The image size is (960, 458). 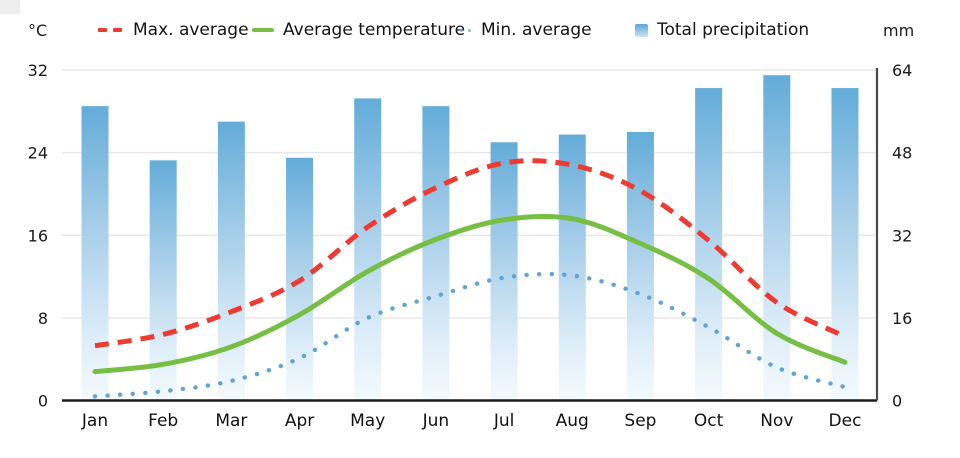 What do you see at coordinates (299, 421) in the screenshot?
I see `month-label: Apr` at bounding box center [299, 421].